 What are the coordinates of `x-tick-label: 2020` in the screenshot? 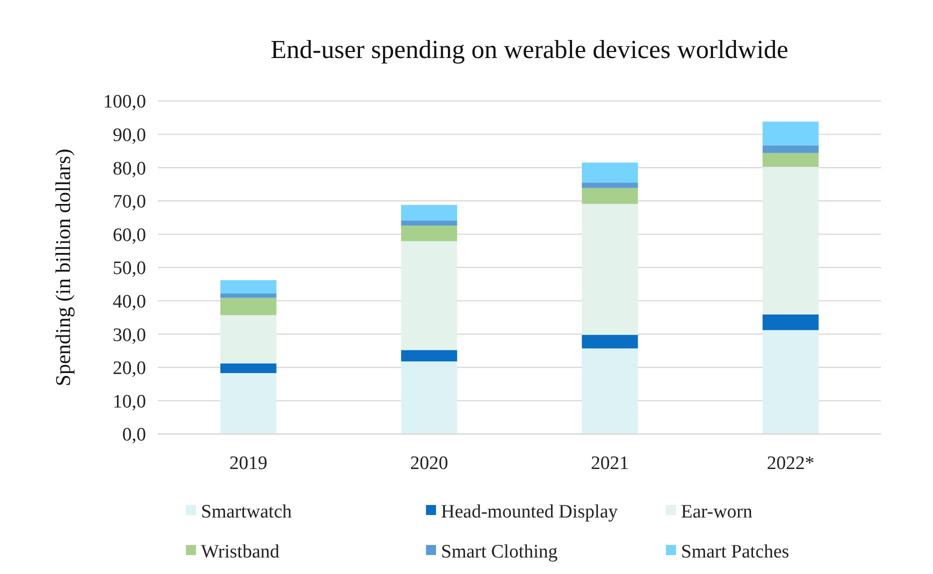 It's located at (429, 463).